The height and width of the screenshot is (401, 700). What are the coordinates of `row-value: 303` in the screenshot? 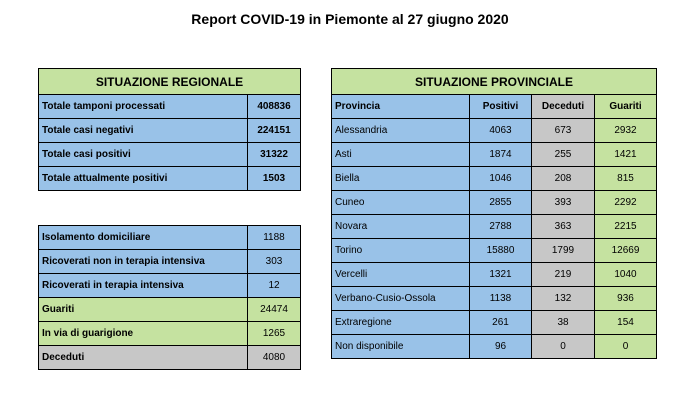 It's located at (274, 261).